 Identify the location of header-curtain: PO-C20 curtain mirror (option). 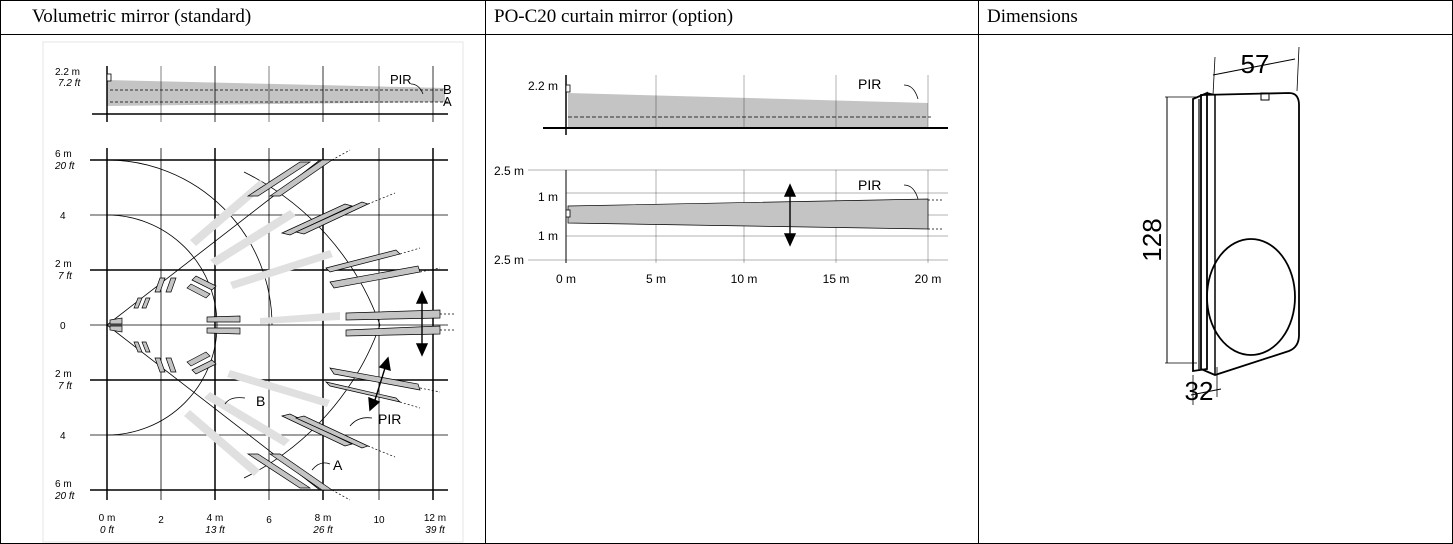
(614, 16).